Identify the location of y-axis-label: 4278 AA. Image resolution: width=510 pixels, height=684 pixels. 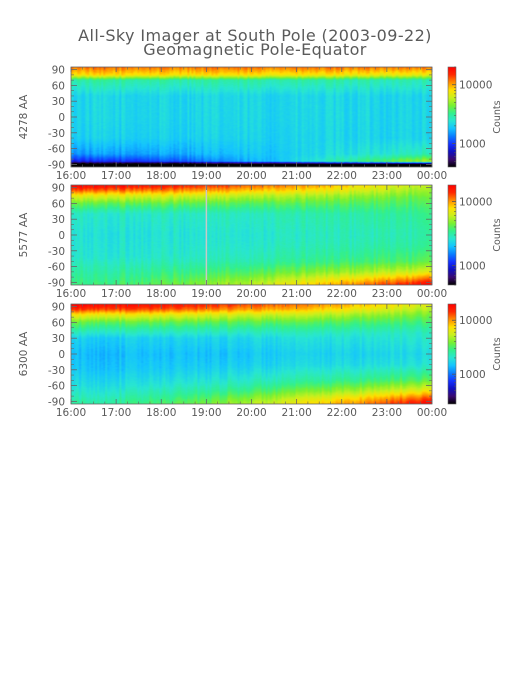
(24, 117).